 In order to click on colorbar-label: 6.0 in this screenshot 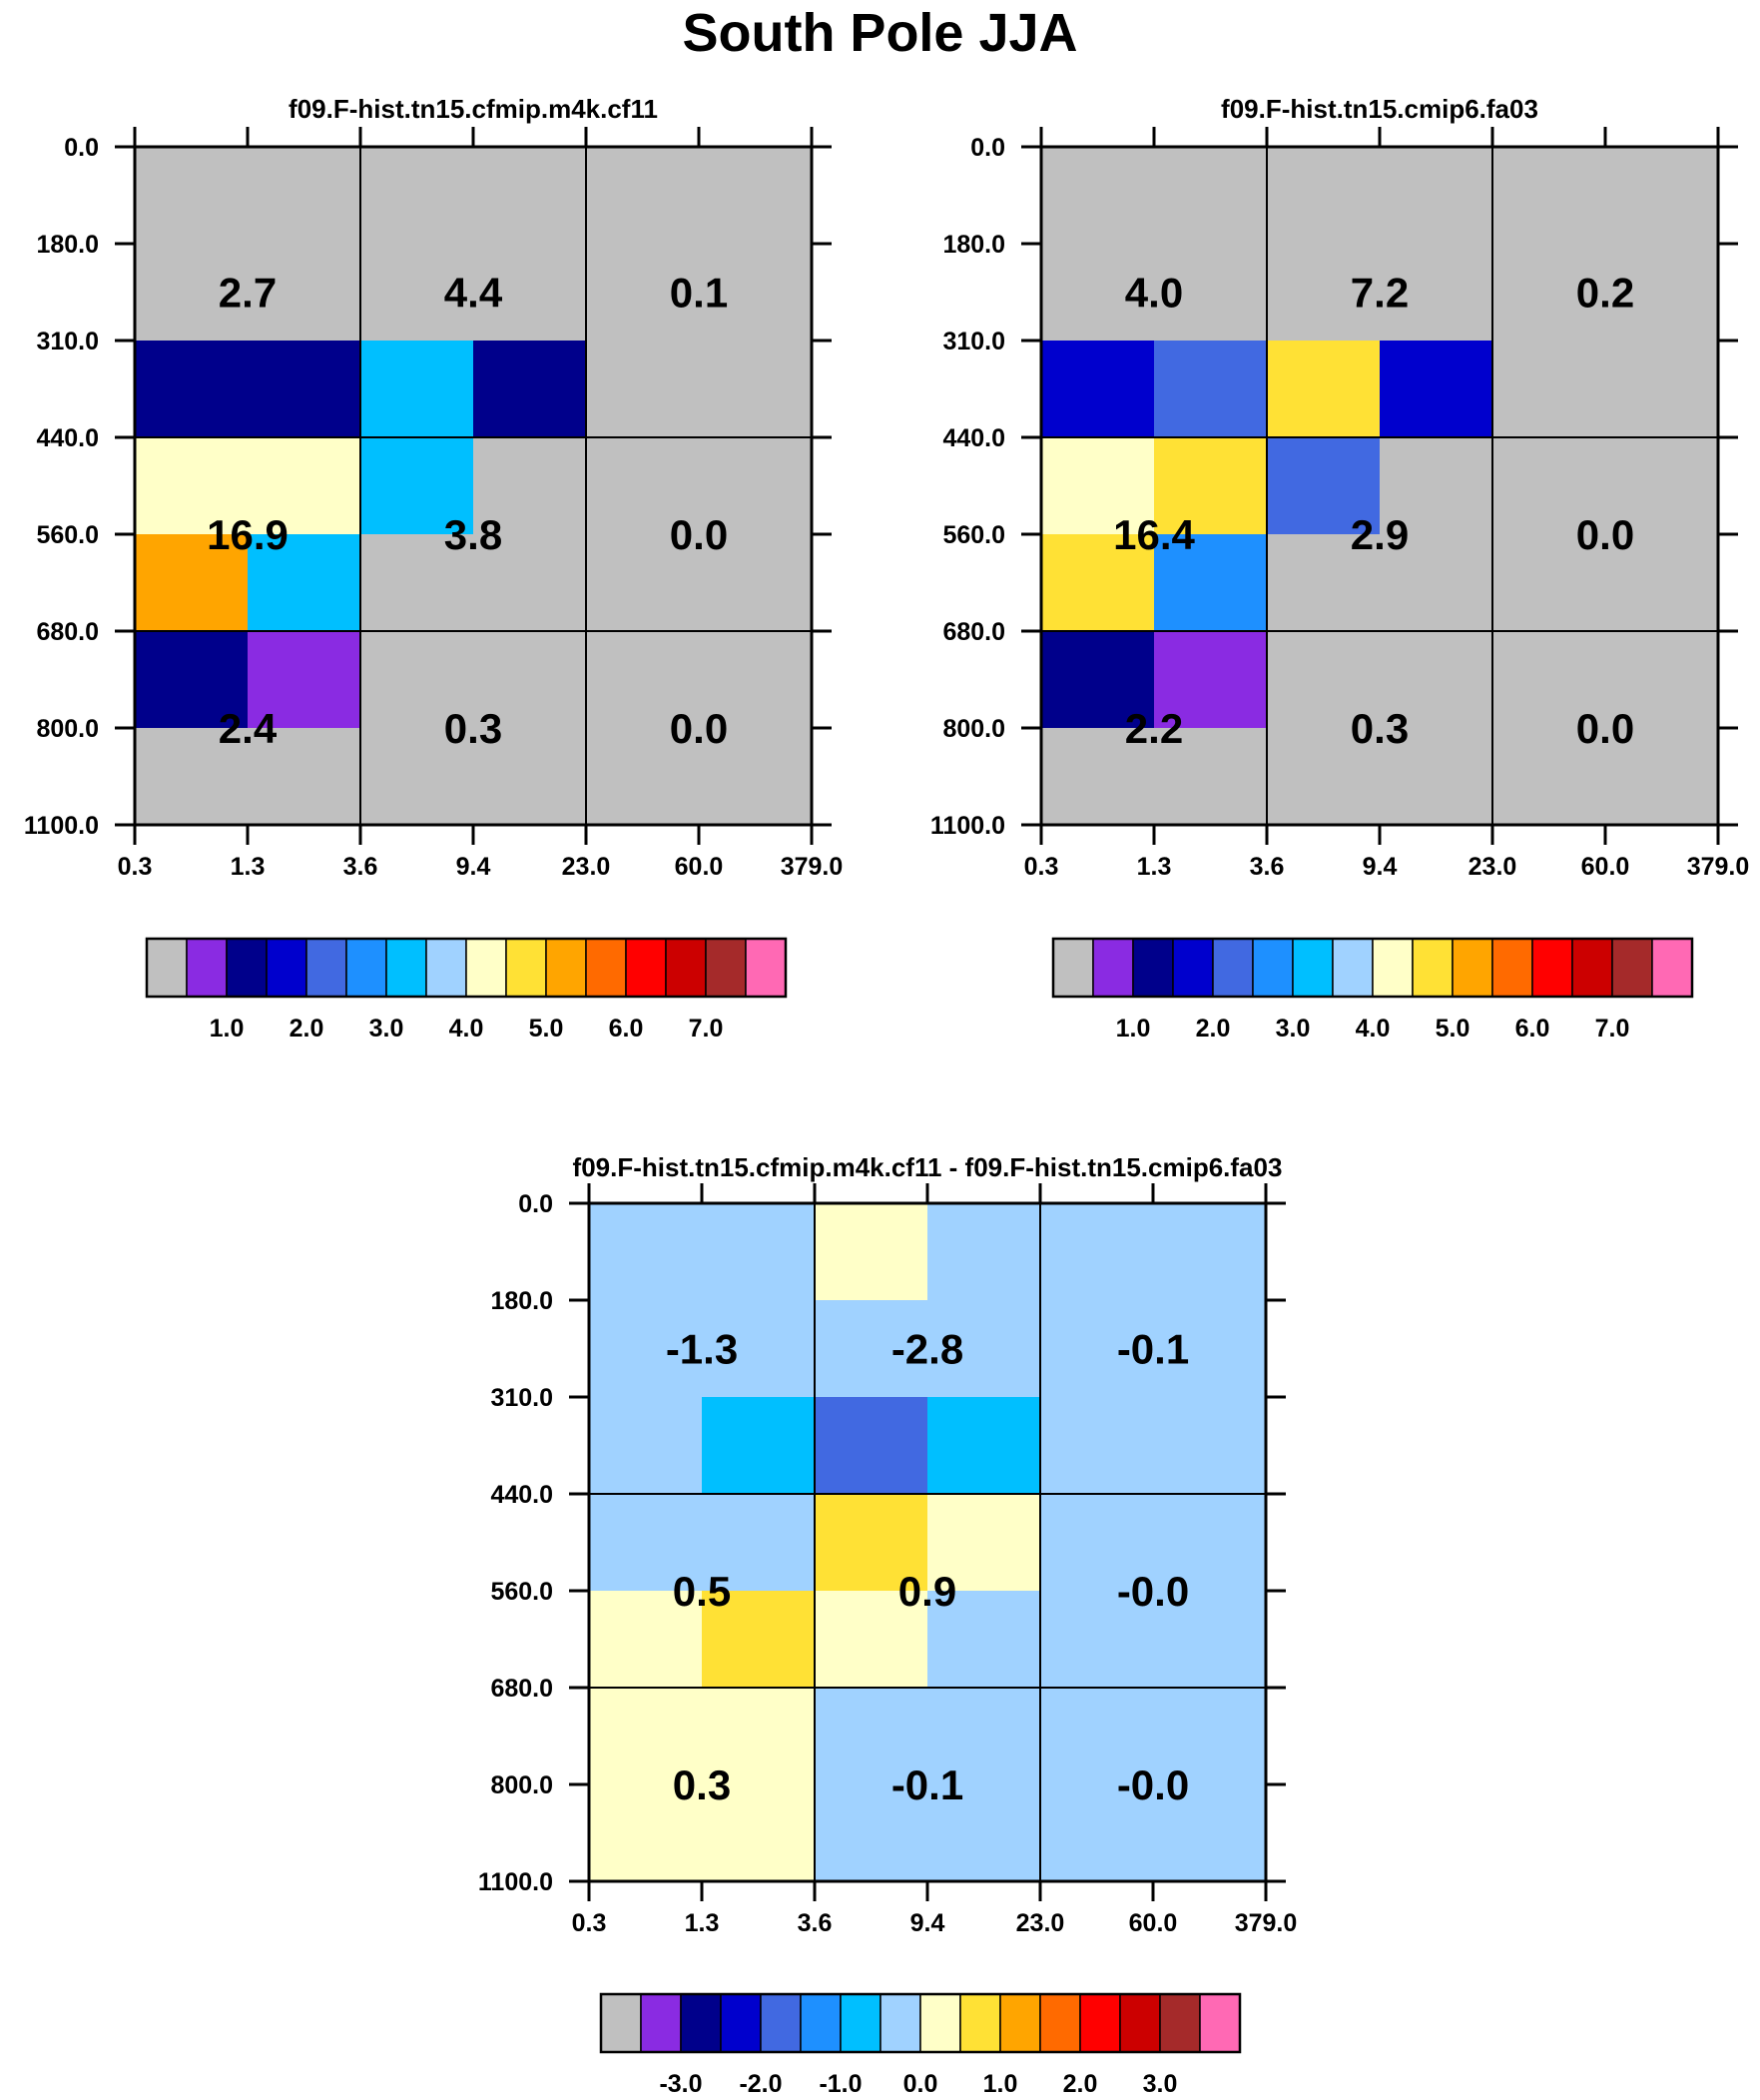, I will do `click(626, 1029)`.